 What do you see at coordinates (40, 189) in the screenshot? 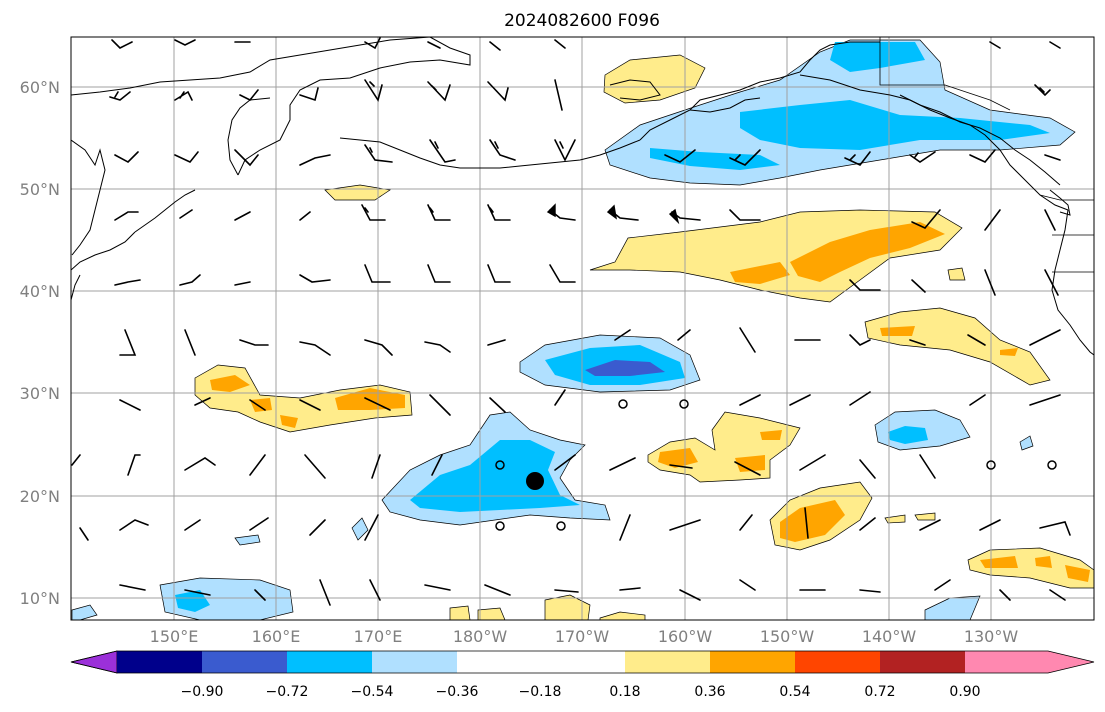
I see `lat-label: 50°N` at bounding box center [40, 189].